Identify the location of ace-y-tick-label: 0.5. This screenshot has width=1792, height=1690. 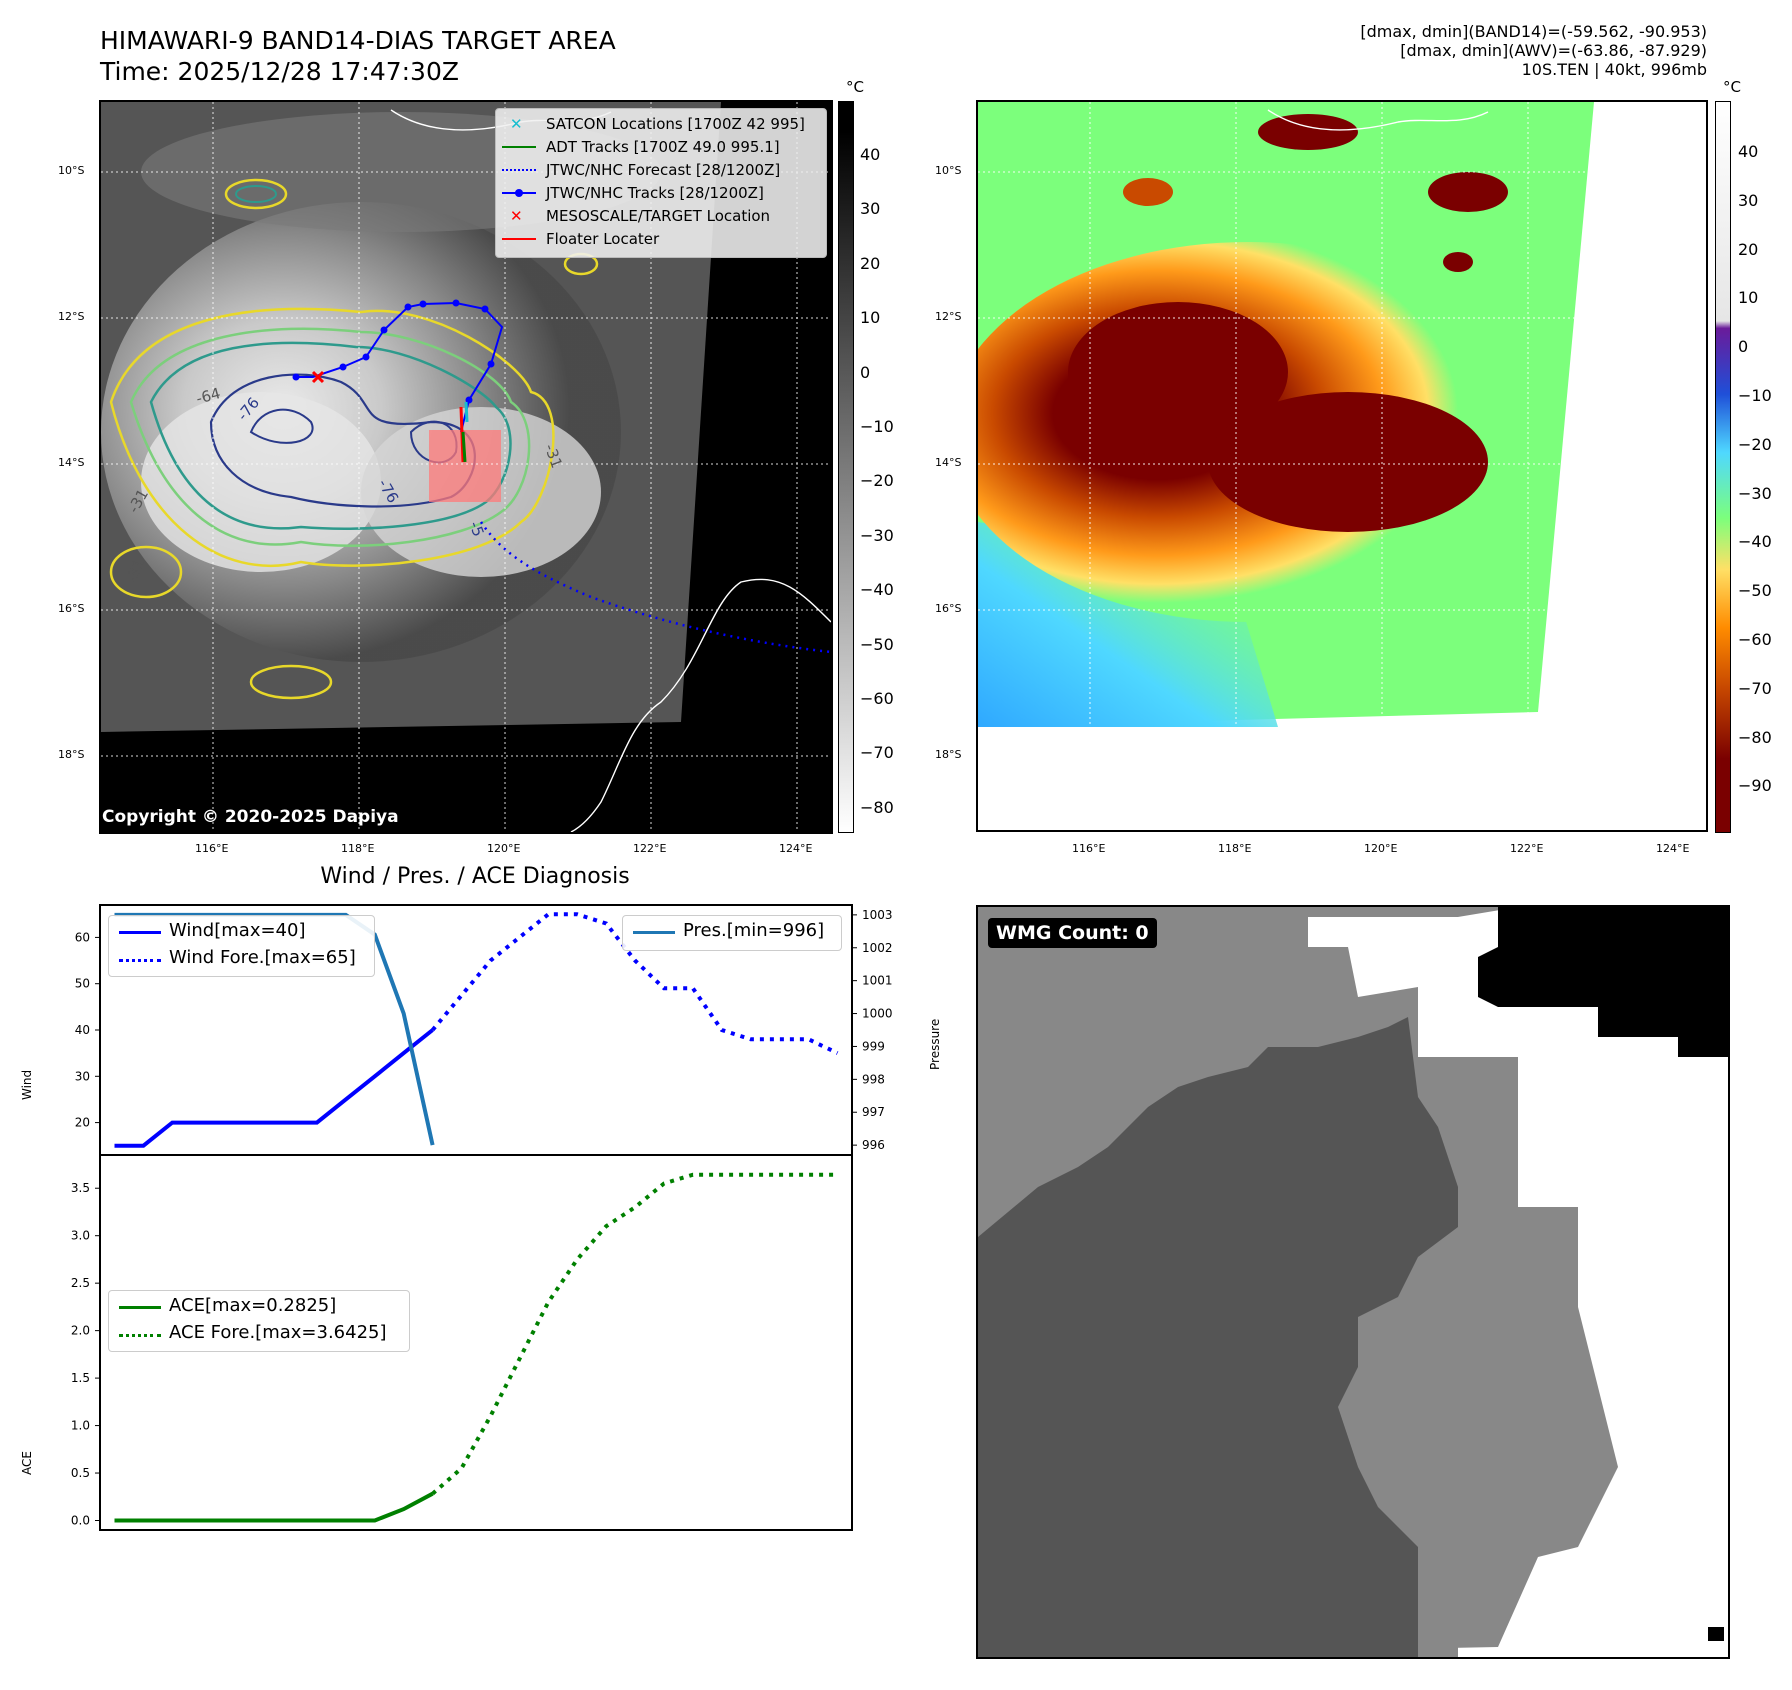
(80, 1473).